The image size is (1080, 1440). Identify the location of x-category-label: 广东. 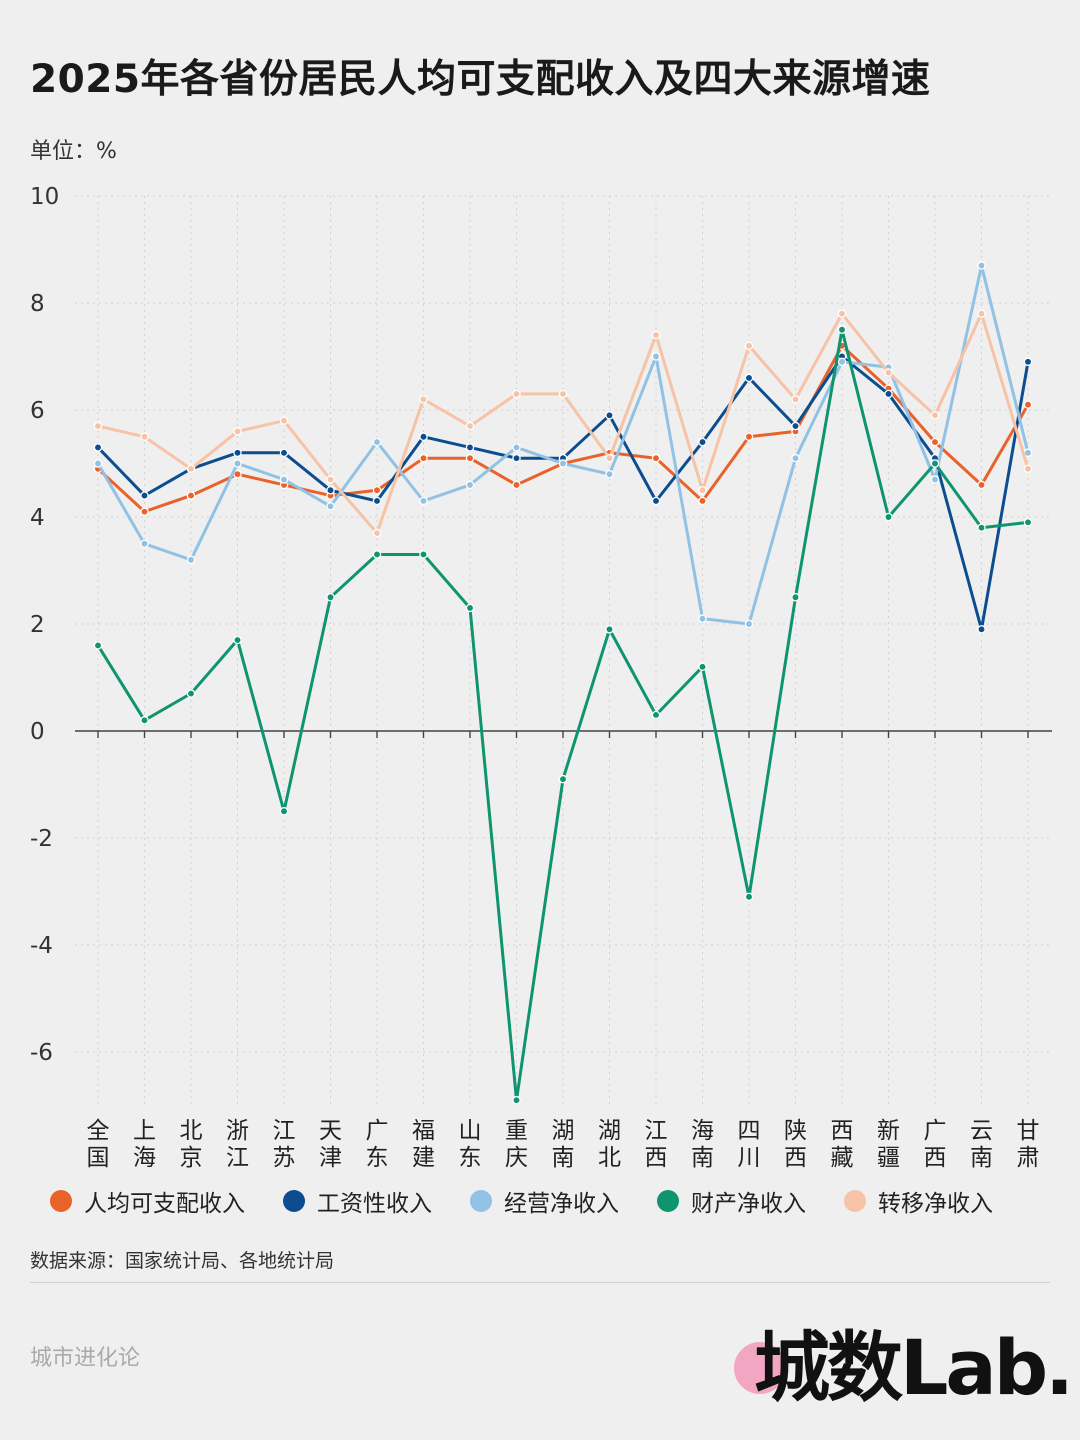
(377, 1144).